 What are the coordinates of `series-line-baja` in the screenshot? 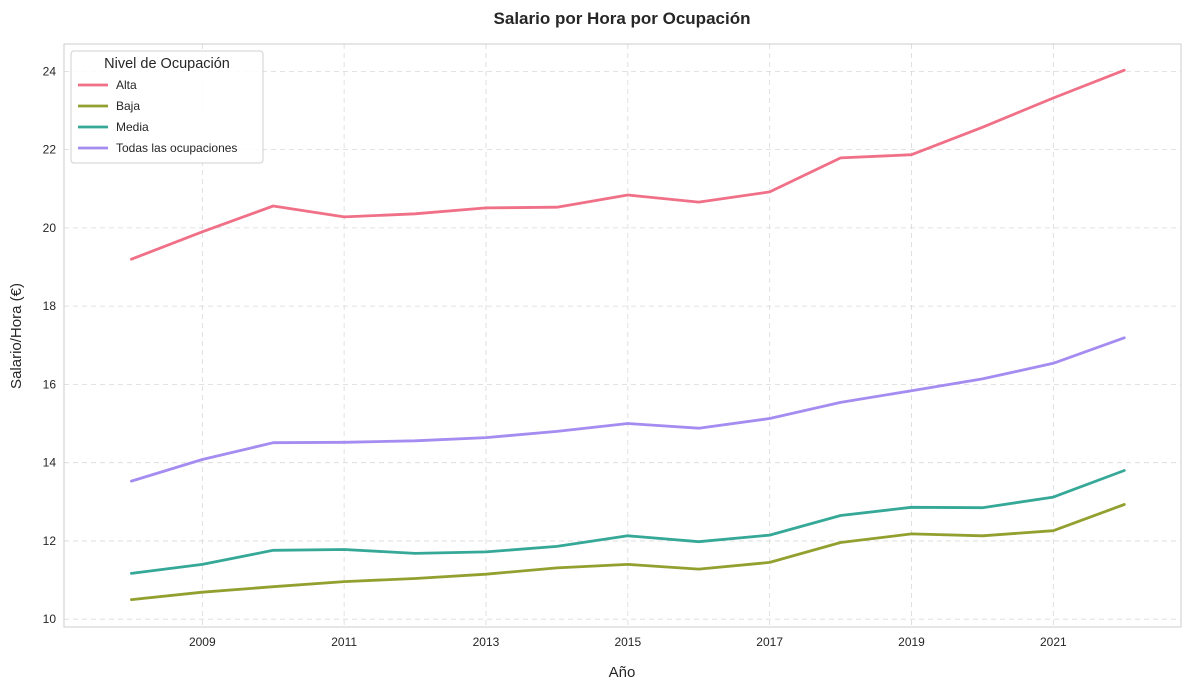 It's located at (627, 552).